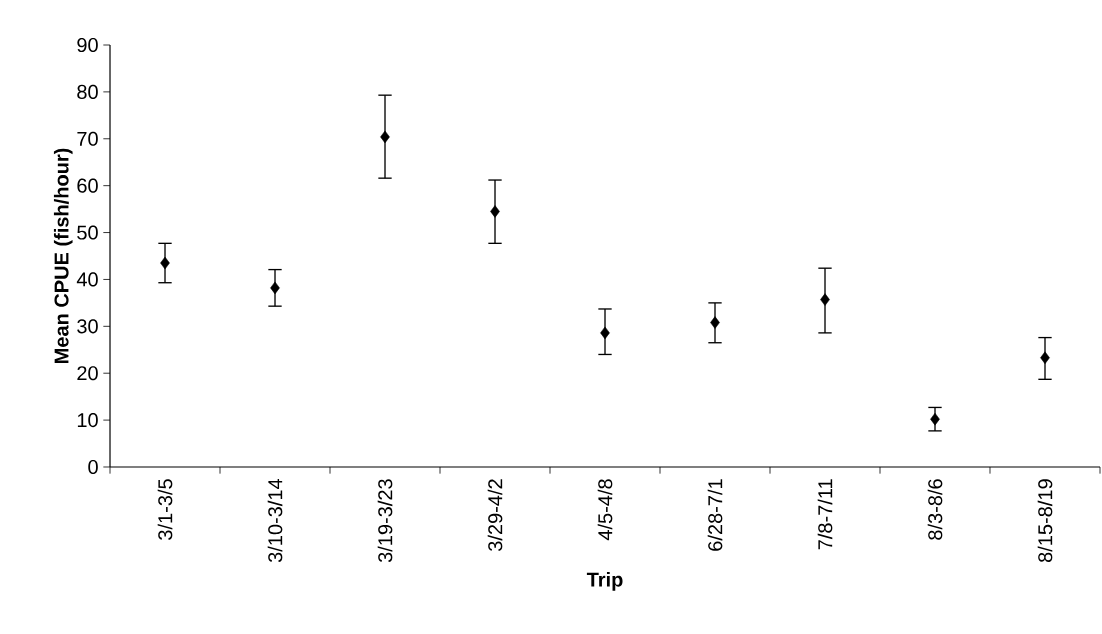  I want to click on y-axis-title: Mean CPUE (fish/hour), so click(63, 255).